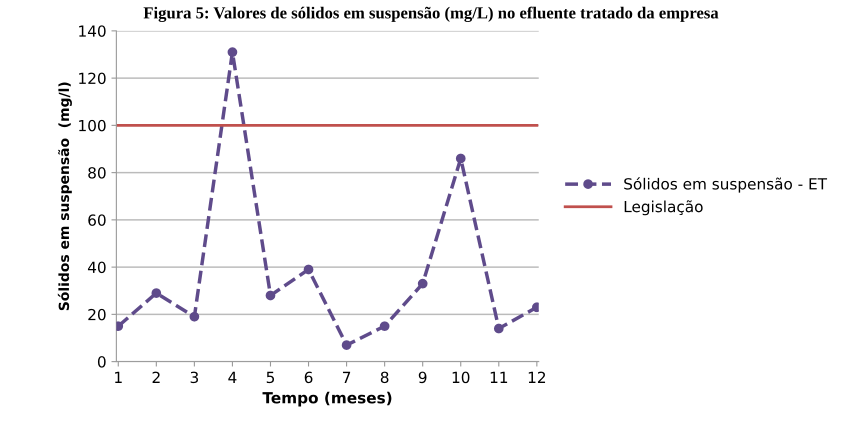 This screenshot has width=862, height=441. I want to click on x-tick-label: 12, so click(537, 377).